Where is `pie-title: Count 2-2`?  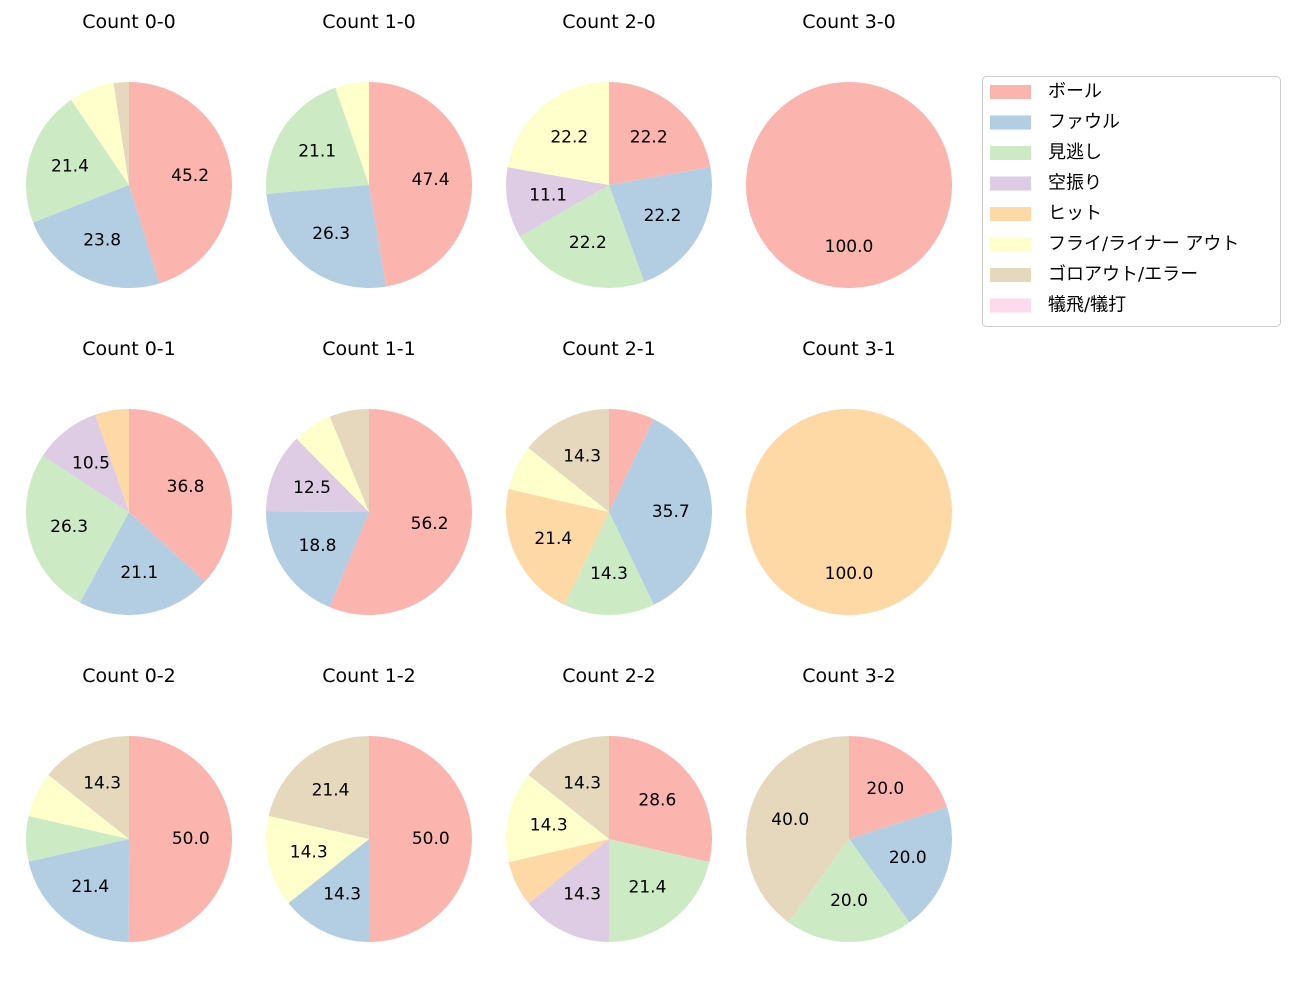 pie-title: Count 2-2 is located at coordinates (609, 676).